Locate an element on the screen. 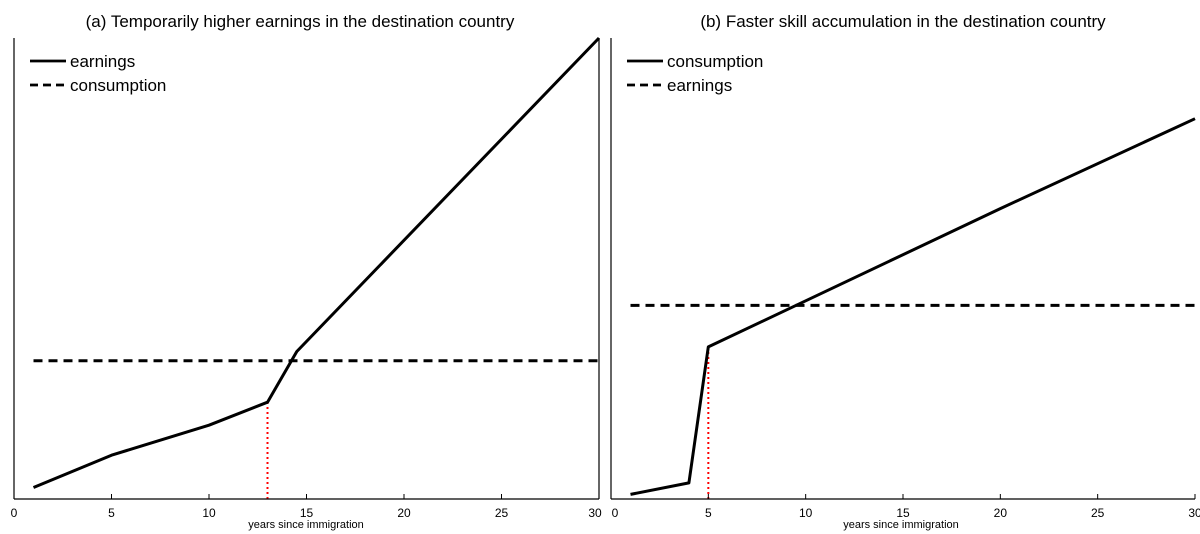 The height and width of the screenshot is (534, 1200). panel-b-legend-label-earnings: earnings is located at coordinates (699, 85).